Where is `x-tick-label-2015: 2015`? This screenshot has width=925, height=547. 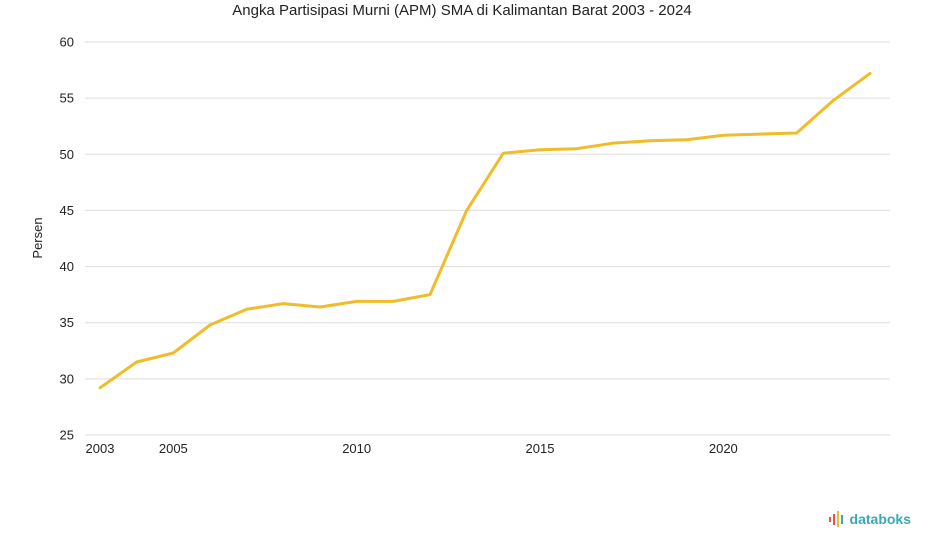
x-tick-label-2015: 2015 is located at coordinates (540, 448).